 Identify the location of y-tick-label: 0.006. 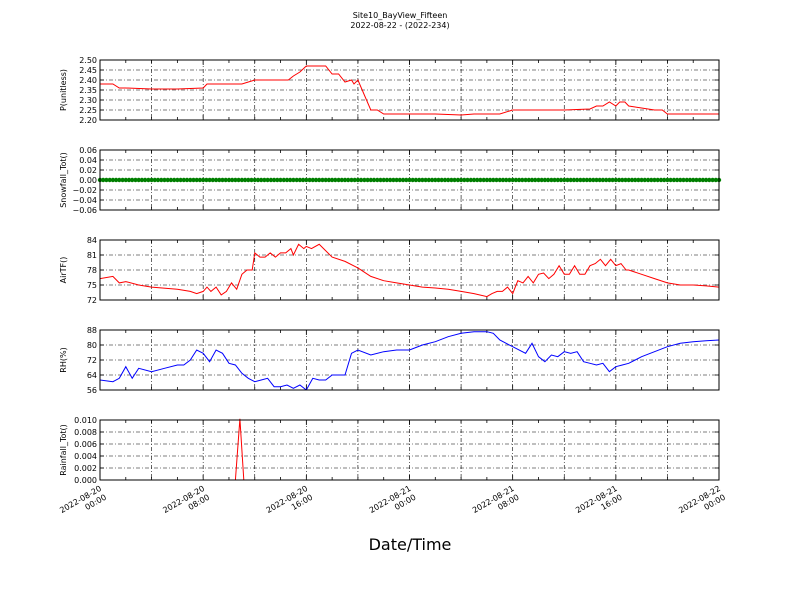
(85, 444).